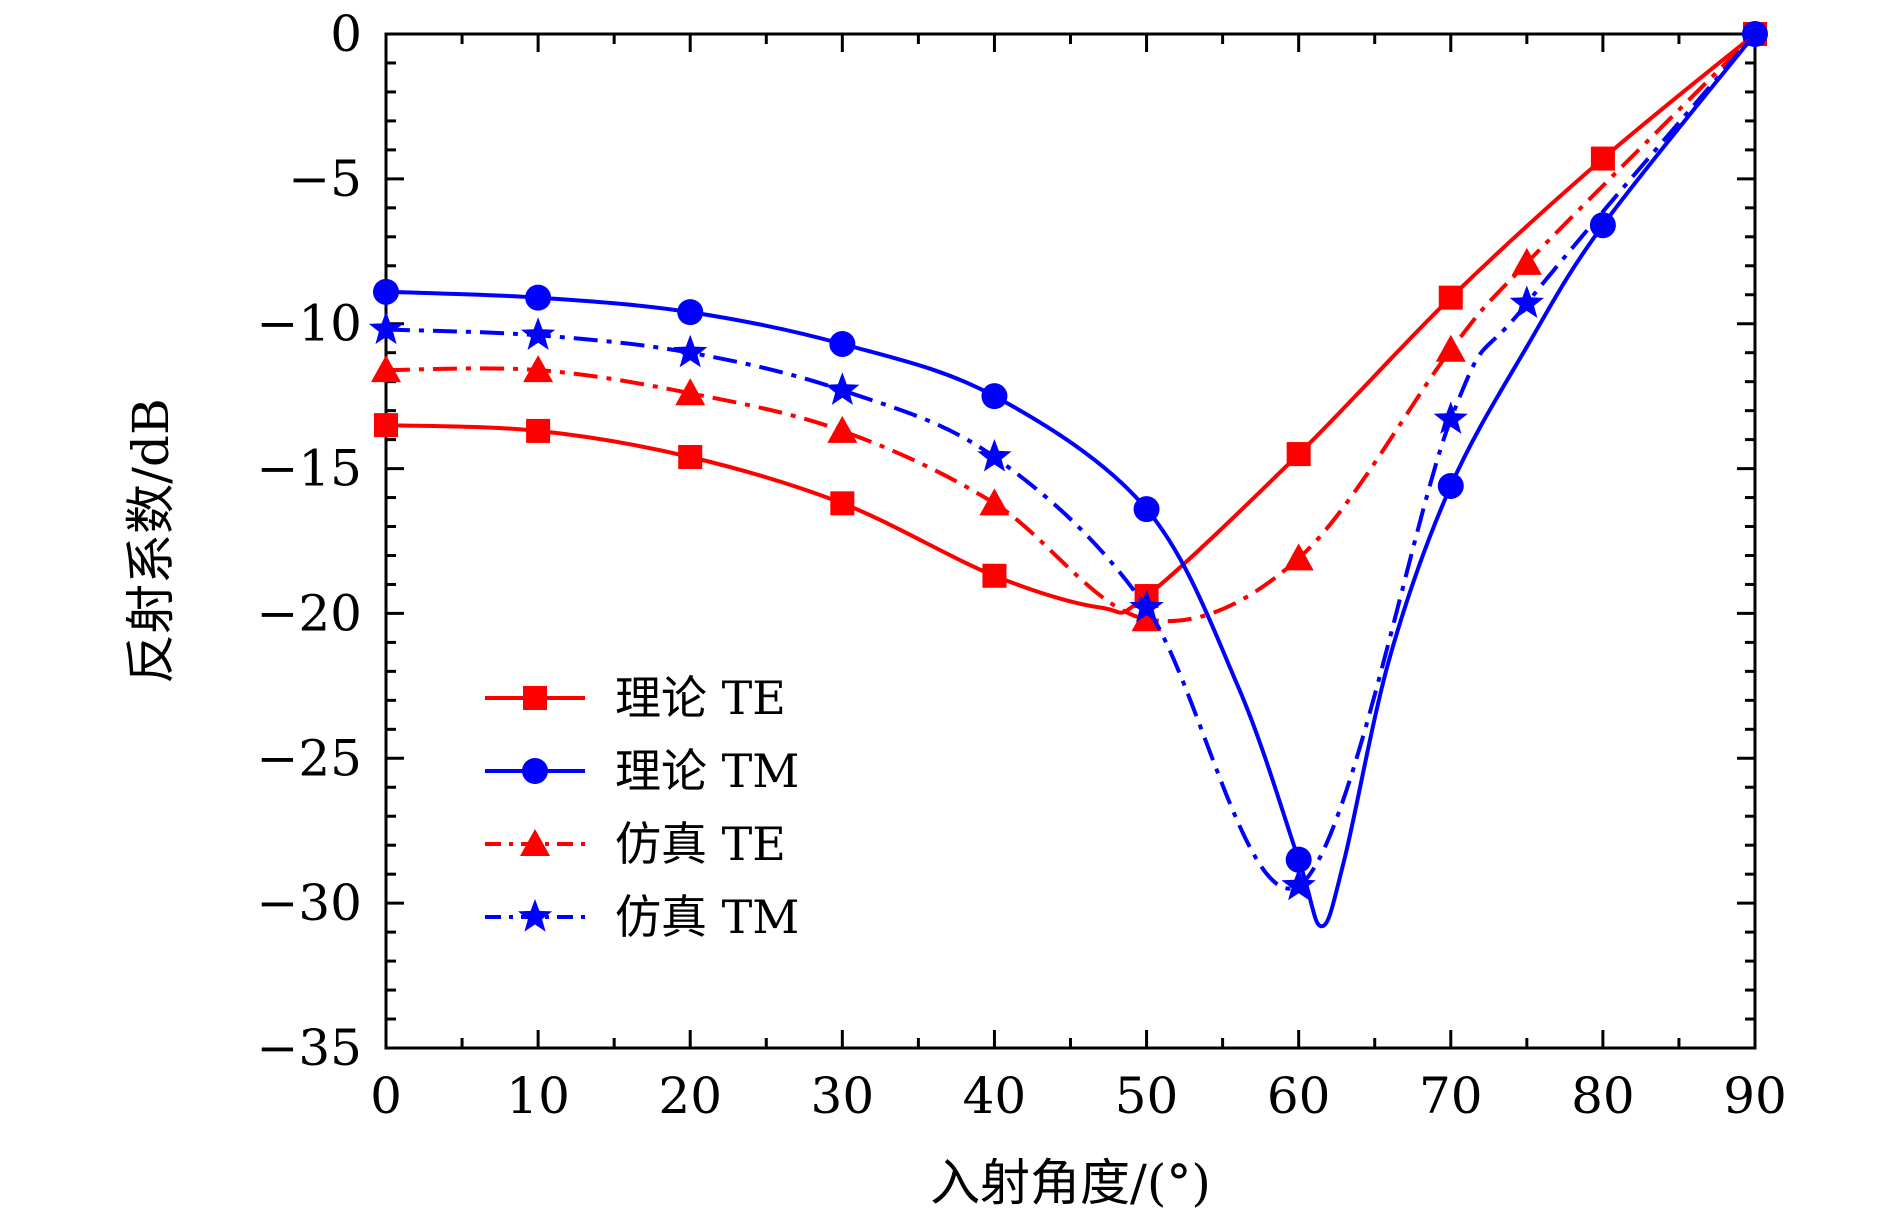 The height and width of the screenshot is (1229, 1890). I want to click on x-tick-label: 80, so click(1603, 1096).